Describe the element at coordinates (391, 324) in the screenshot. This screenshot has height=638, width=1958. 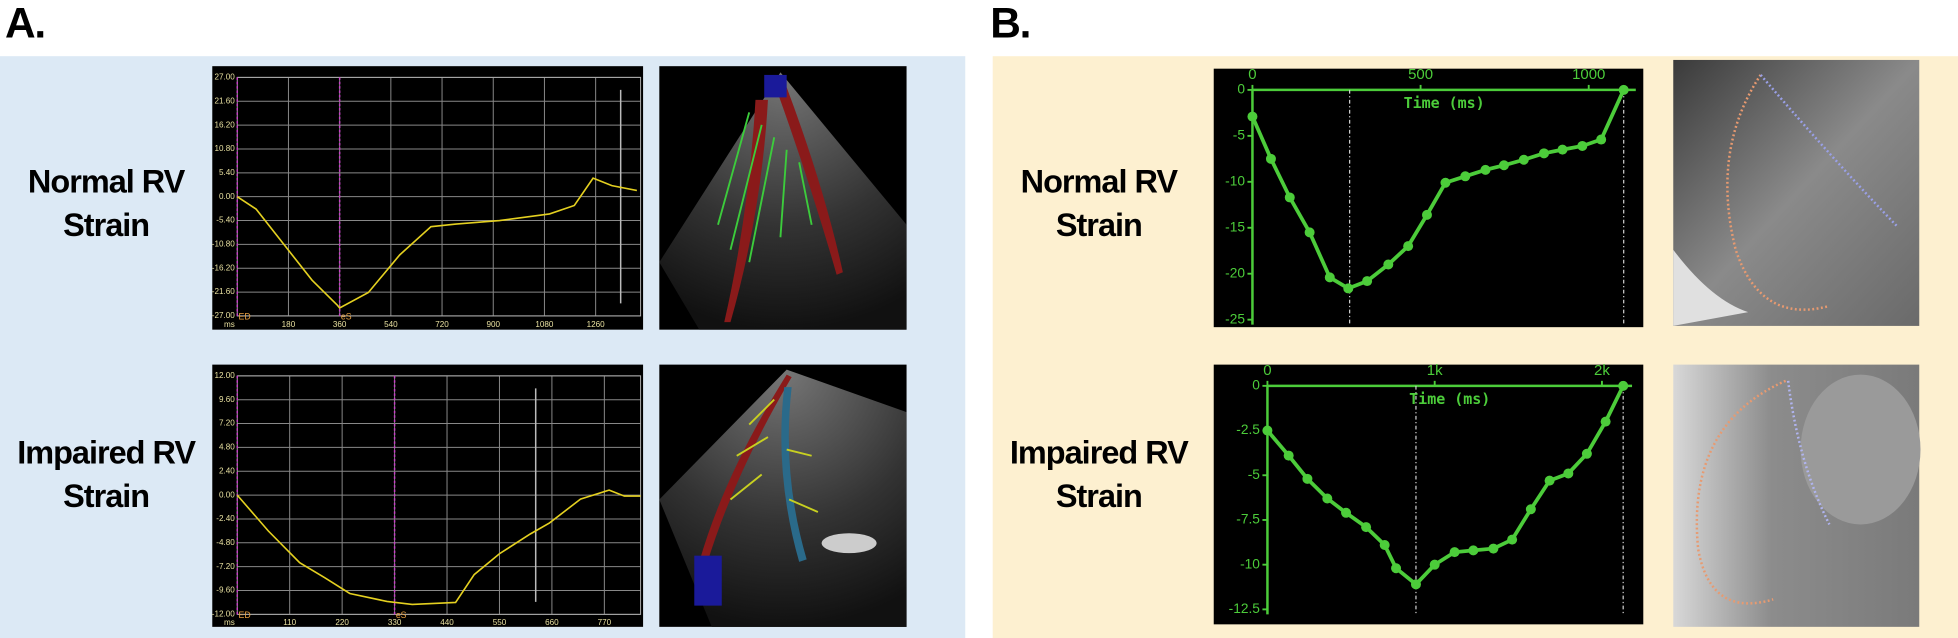
I see `x-tick-label: 540` at that location.